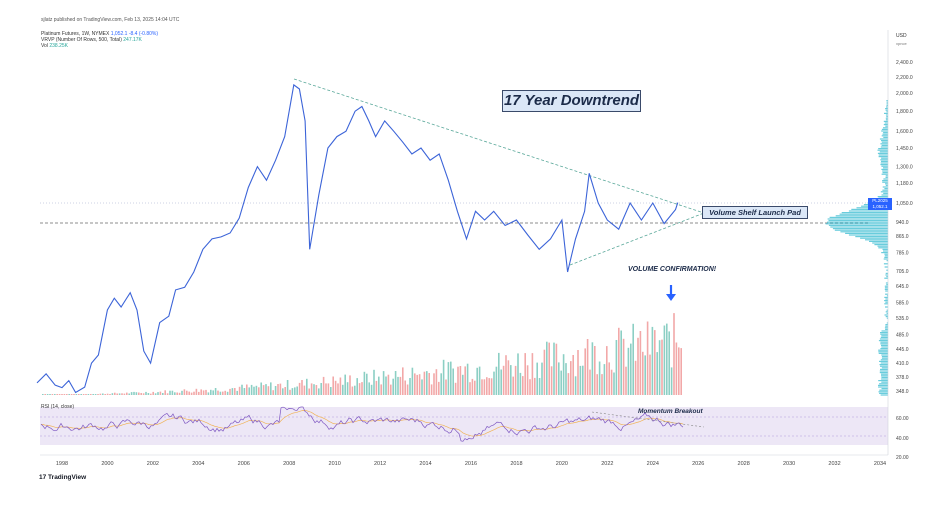 The width and height of the screenshot is (945, 505). Describe the element at coordinates (335, 464) in the screenshot. I see `x-tick-label: 2010` at that location.